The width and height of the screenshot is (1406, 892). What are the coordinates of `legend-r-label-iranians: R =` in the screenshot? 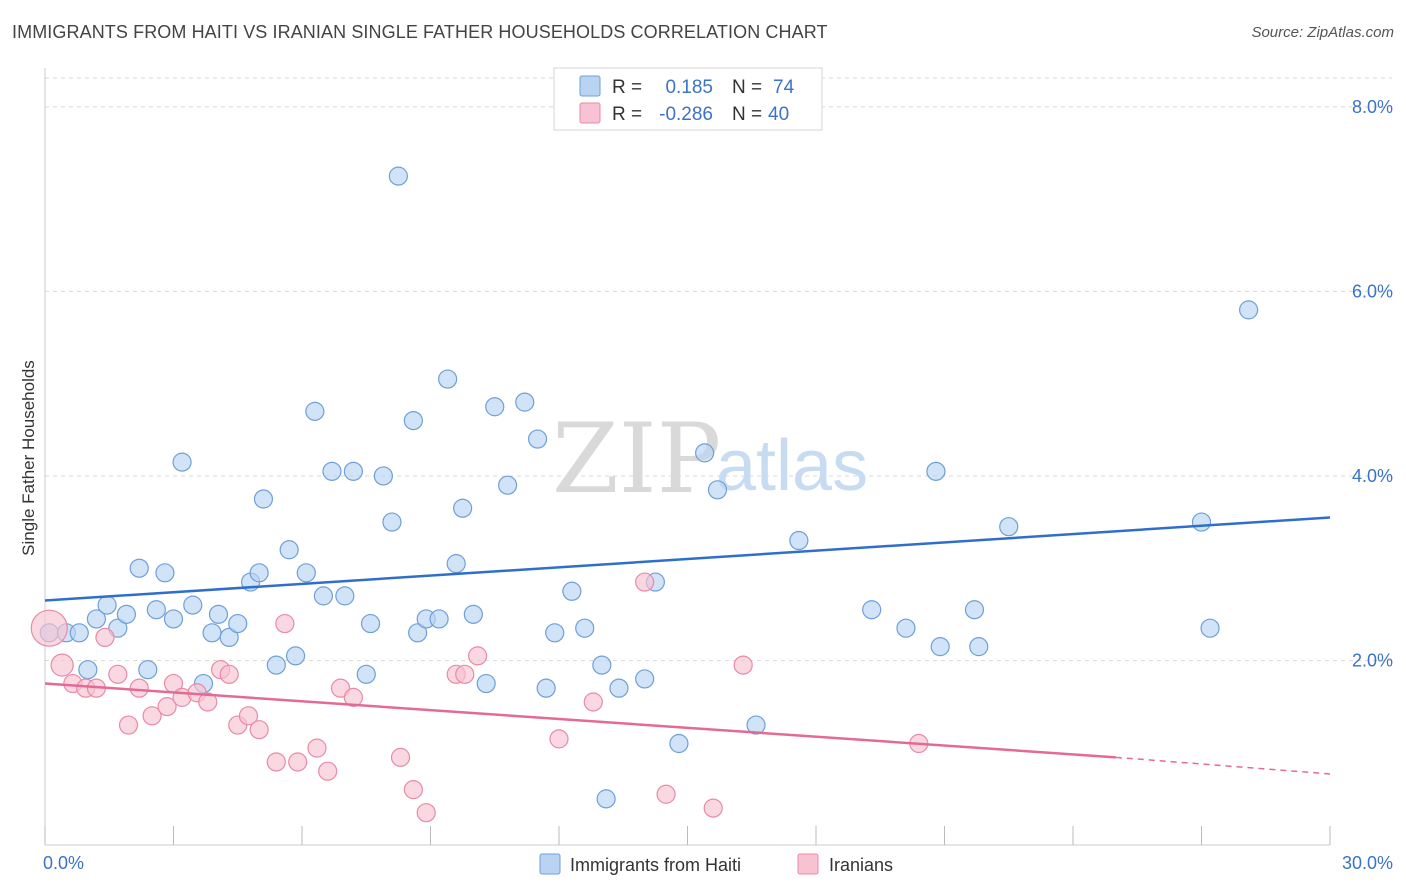 It's located at (627, 114).